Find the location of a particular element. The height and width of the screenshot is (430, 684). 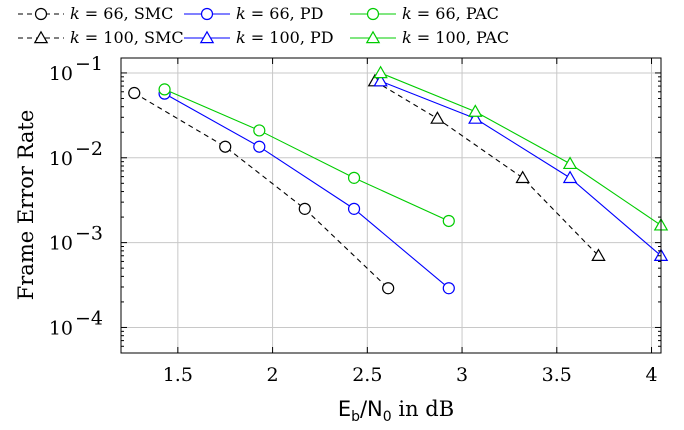

legend-item: k = 66, PD is located at coordinates (253, 13).